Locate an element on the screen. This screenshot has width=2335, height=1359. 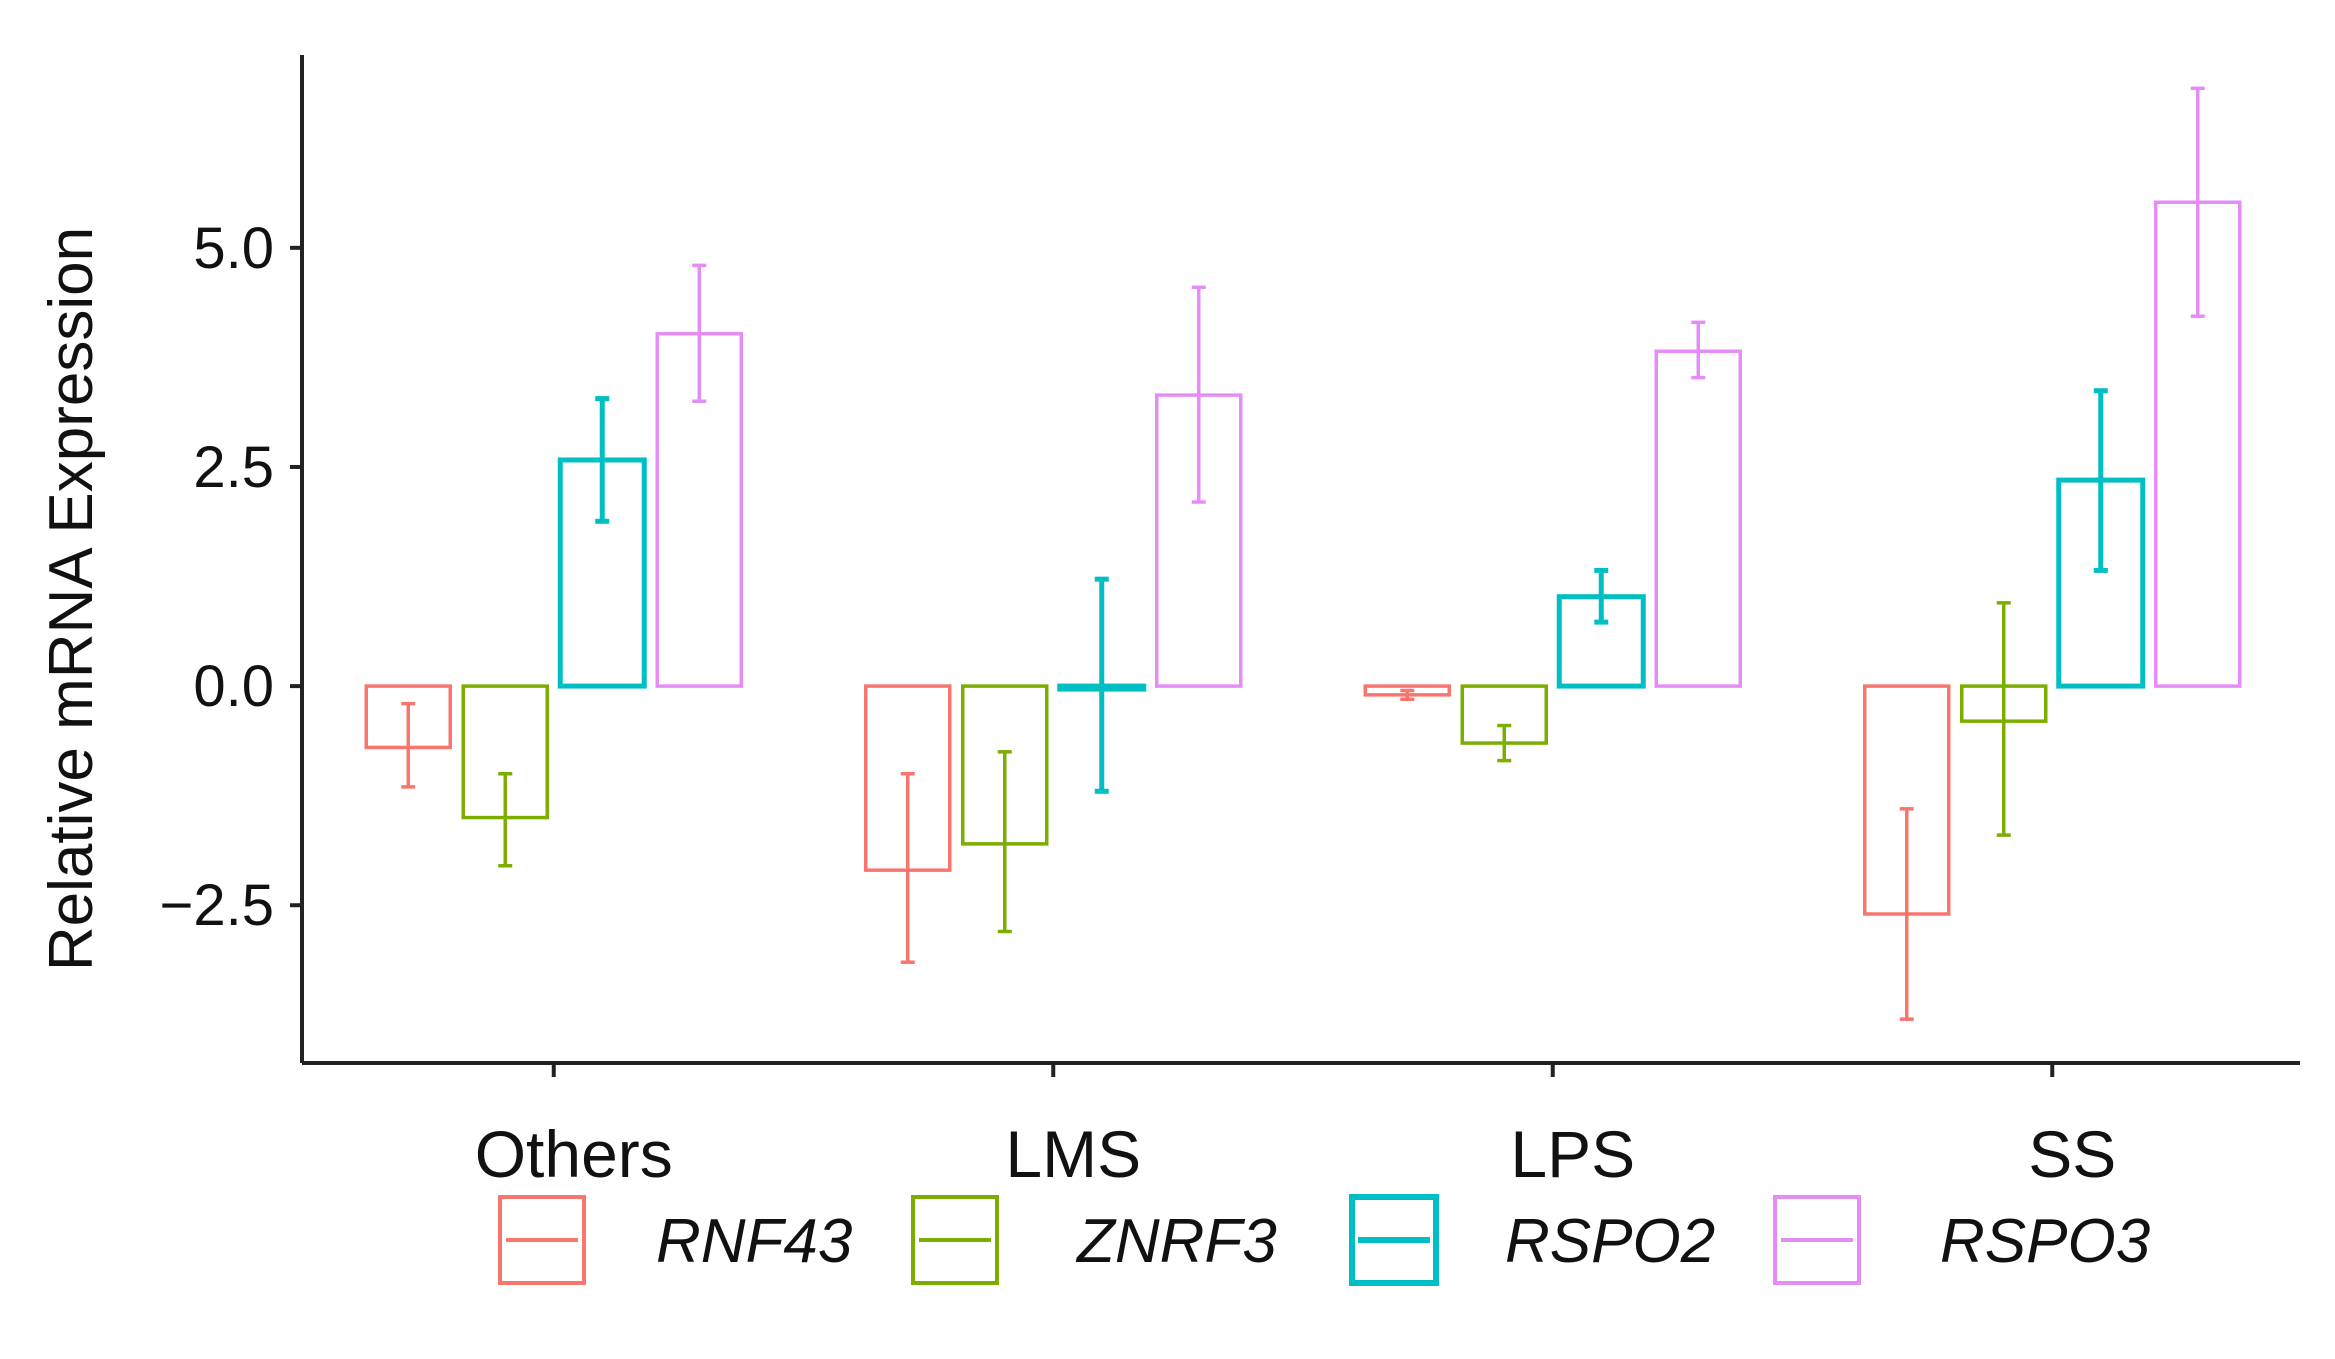
legend-item-rspo2: RSPO2 is located at coordinates (1532, 1240).